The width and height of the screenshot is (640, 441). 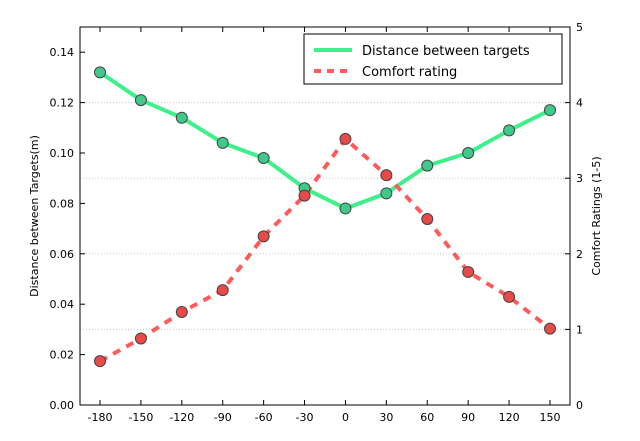 I want to click on right-tick-label: 4, so click(x=579, y=103).